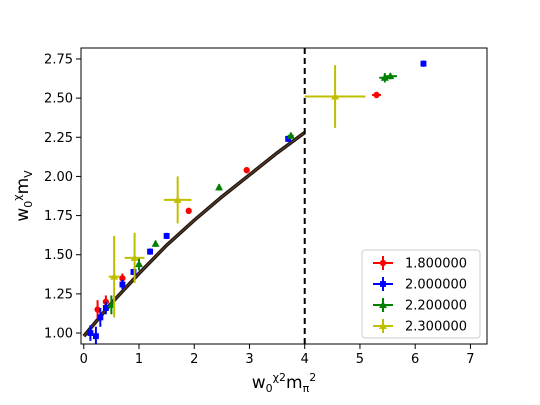 The width and height of the screenshot is (540, 405). I want to click on legend: 1.800000 2.000000 2.200000 2.300000, so click(421, 294).